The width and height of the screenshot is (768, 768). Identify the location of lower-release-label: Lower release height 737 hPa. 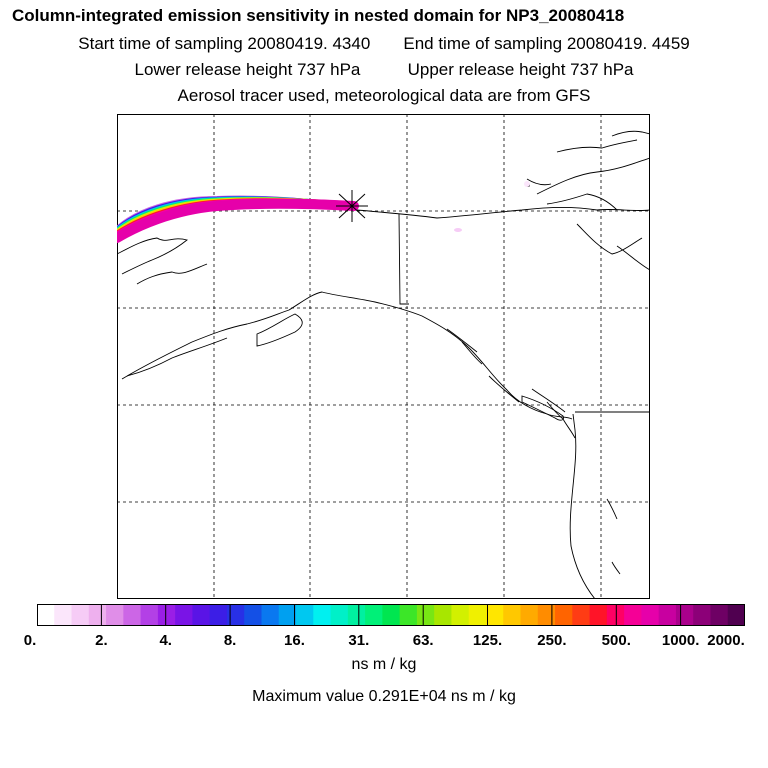
(247, 69).